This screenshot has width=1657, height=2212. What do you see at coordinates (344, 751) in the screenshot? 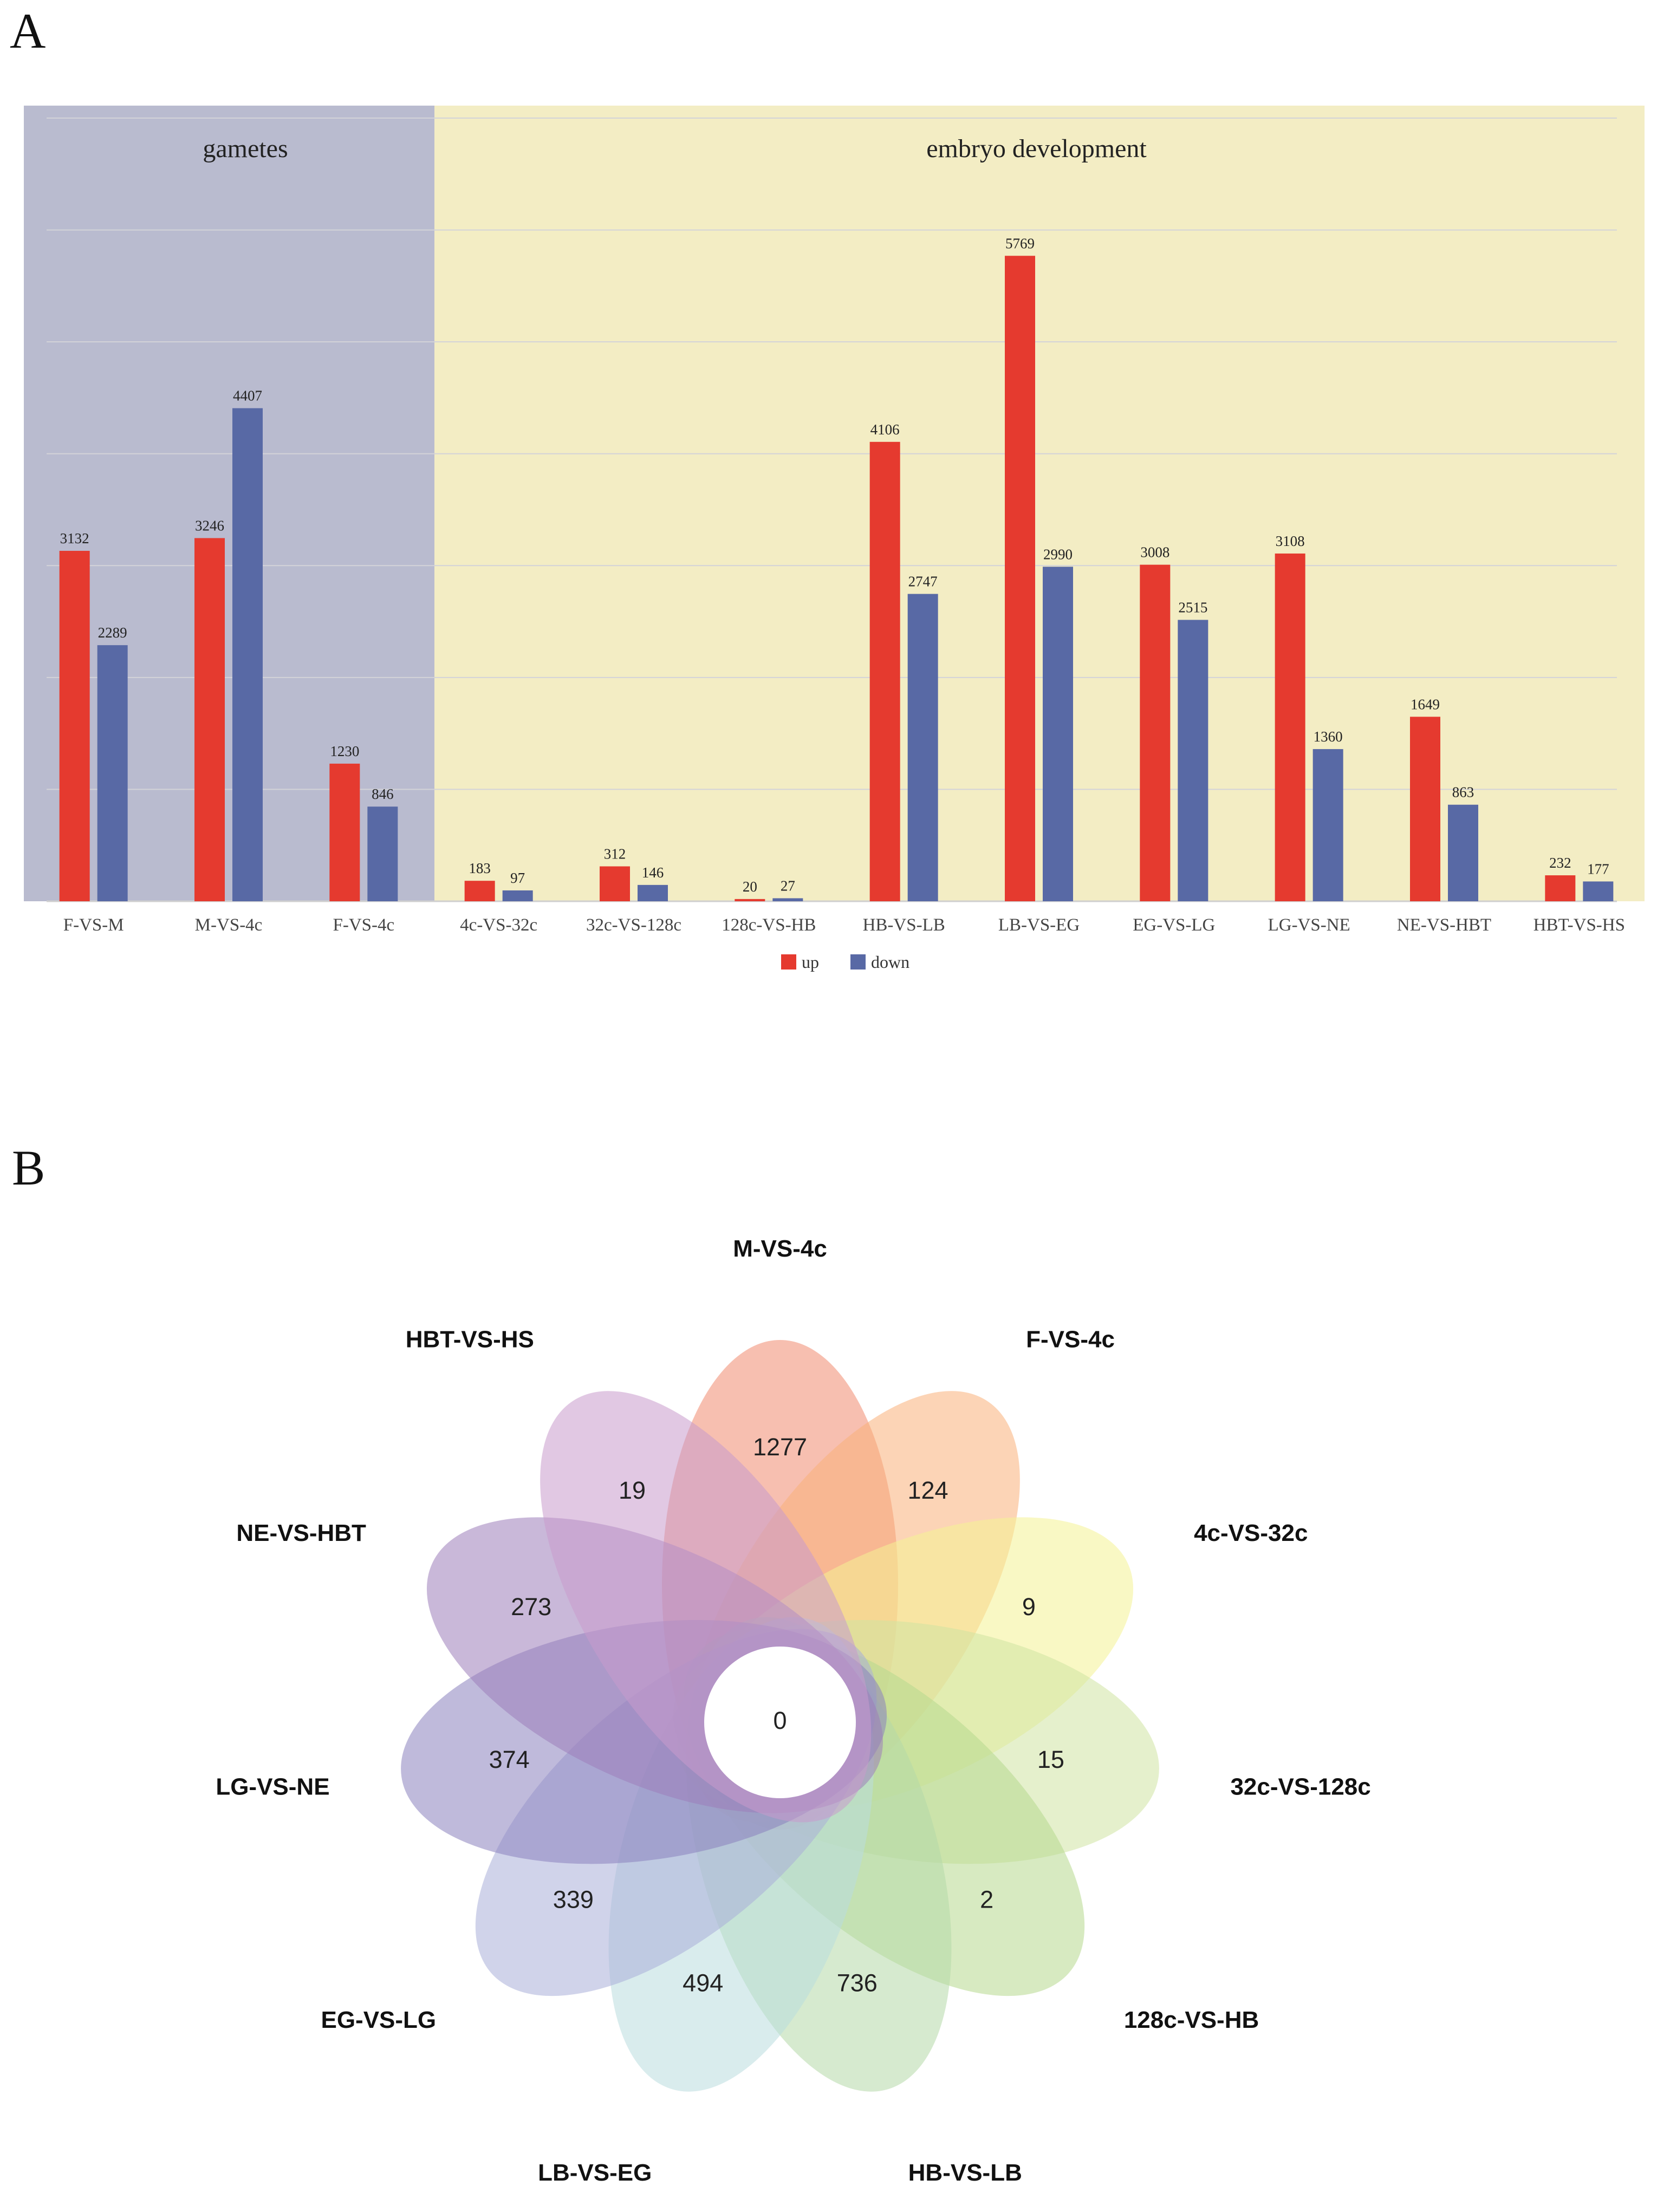
I see `bar-label-up-F-VS-4c: 1230` at bounding box center [344, 751].